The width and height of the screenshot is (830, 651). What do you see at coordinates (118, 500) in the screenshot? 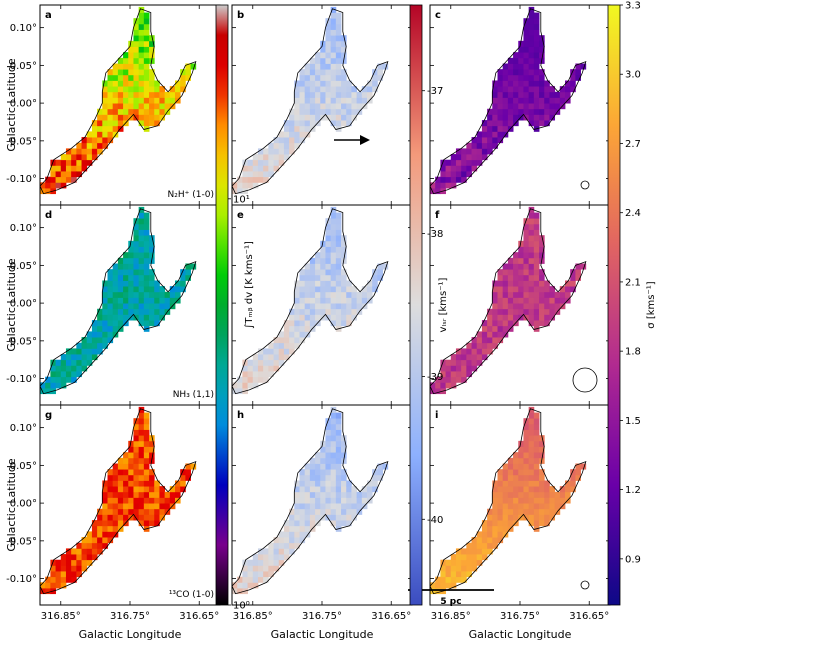
I see `map-pixels` at bounding box center [118, 500].